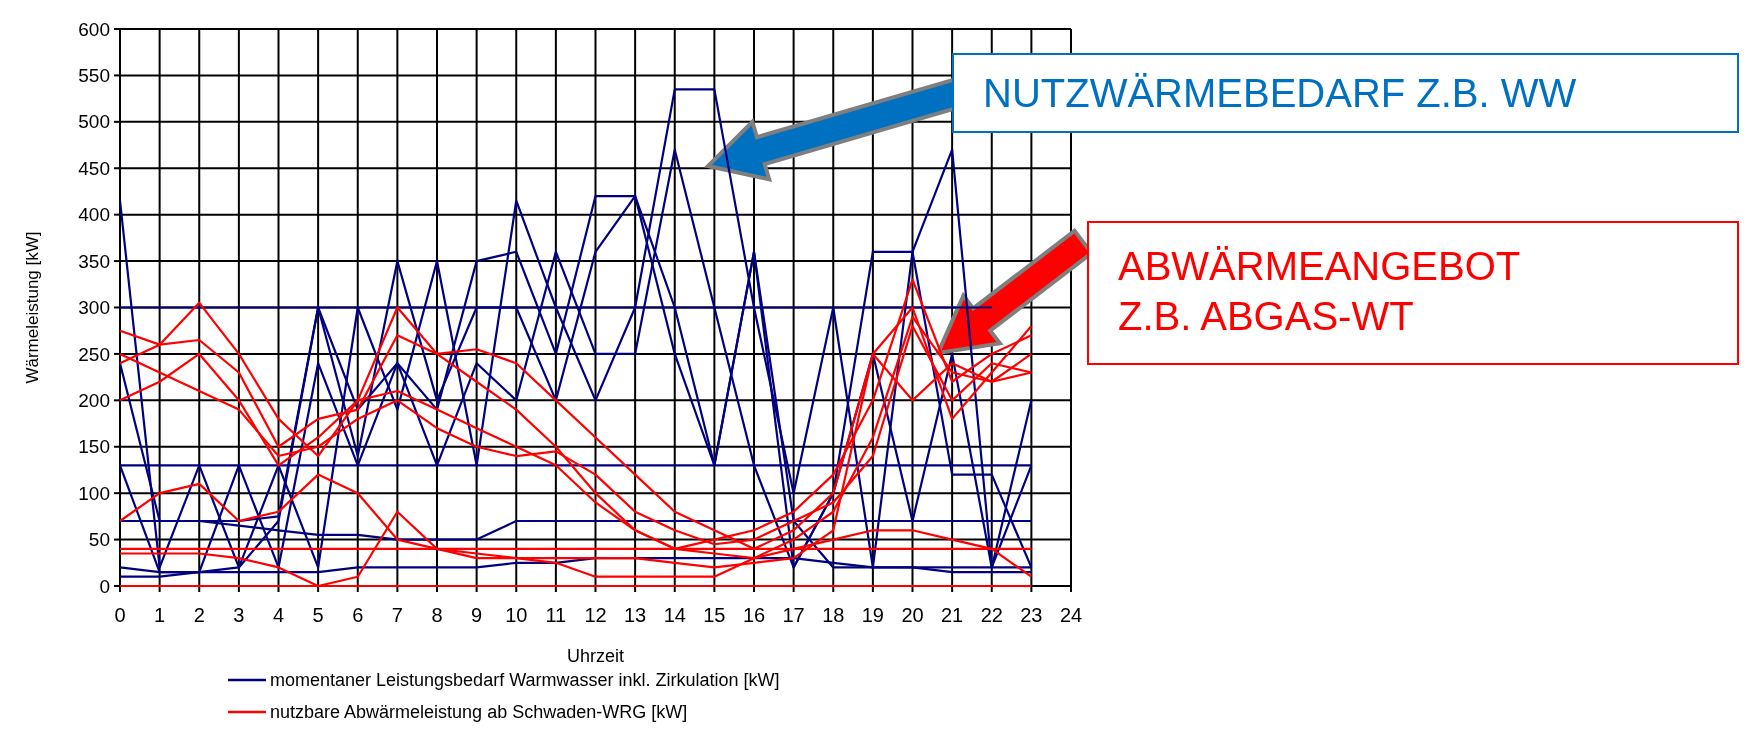 The height and width of the screenshot is (737, 1754). What do you see at coordinates (793, 615) in the screenshot?
I see `x-tick-label: 17` at bounding box center [793, 615].